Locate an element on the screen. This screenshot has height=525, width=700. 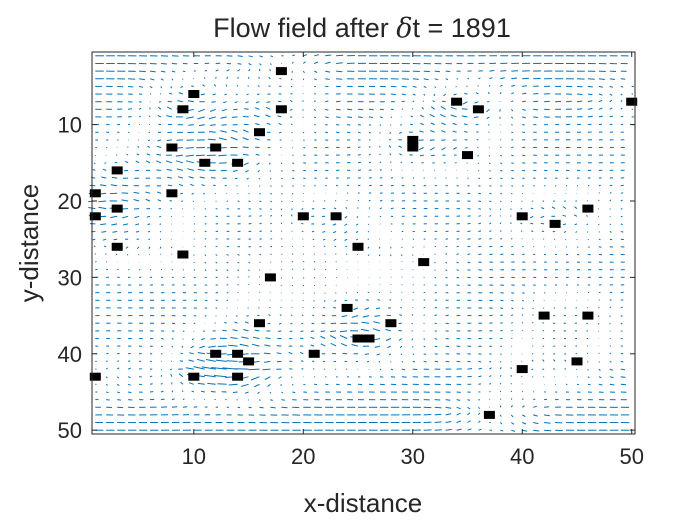
y-tick-label: 50 is located at coordinates (70, 430).